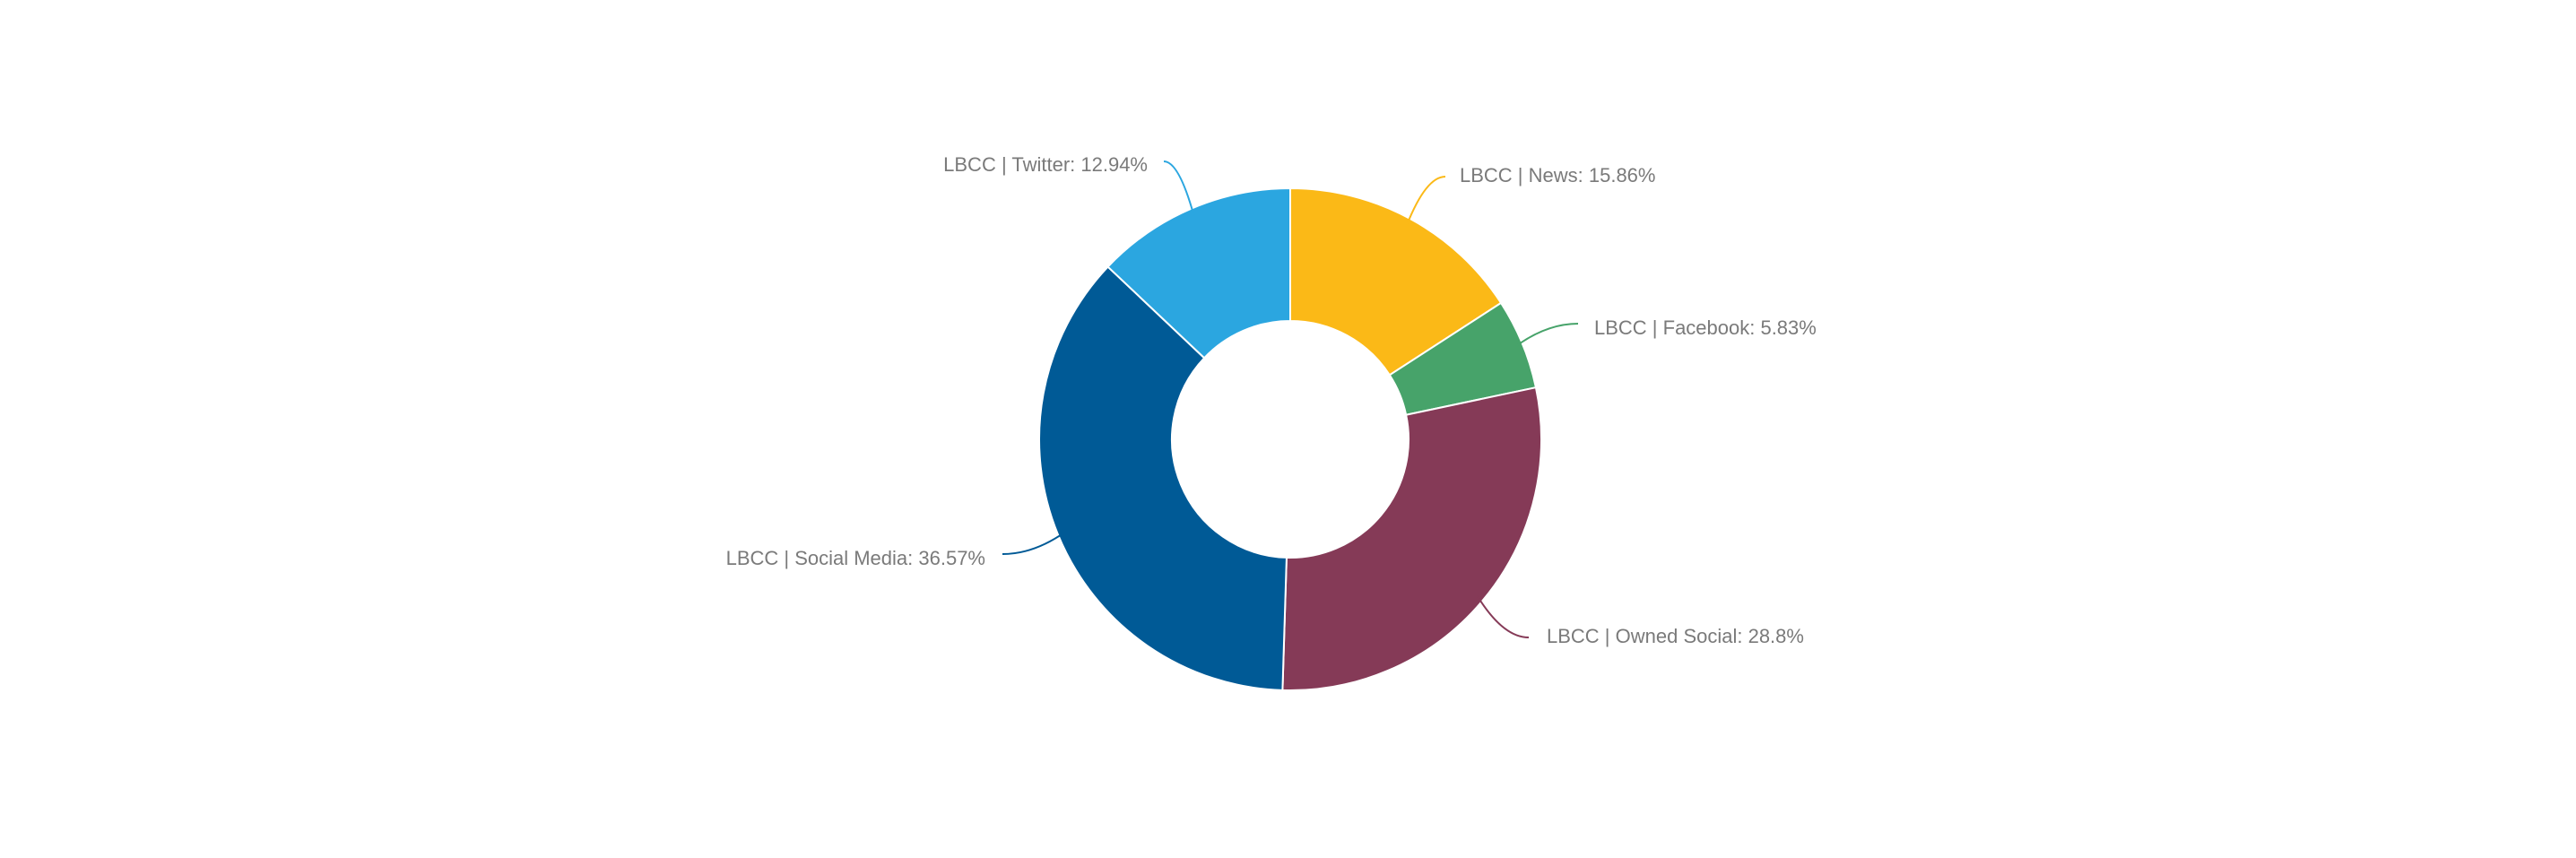 Image resolution: width=2576 pixels, height=858 pixels. What do you see at coordinates (1411, 538) in the screenshot?
I see `slice-lbcc-owned-social` at bounding box center [1411, 538].